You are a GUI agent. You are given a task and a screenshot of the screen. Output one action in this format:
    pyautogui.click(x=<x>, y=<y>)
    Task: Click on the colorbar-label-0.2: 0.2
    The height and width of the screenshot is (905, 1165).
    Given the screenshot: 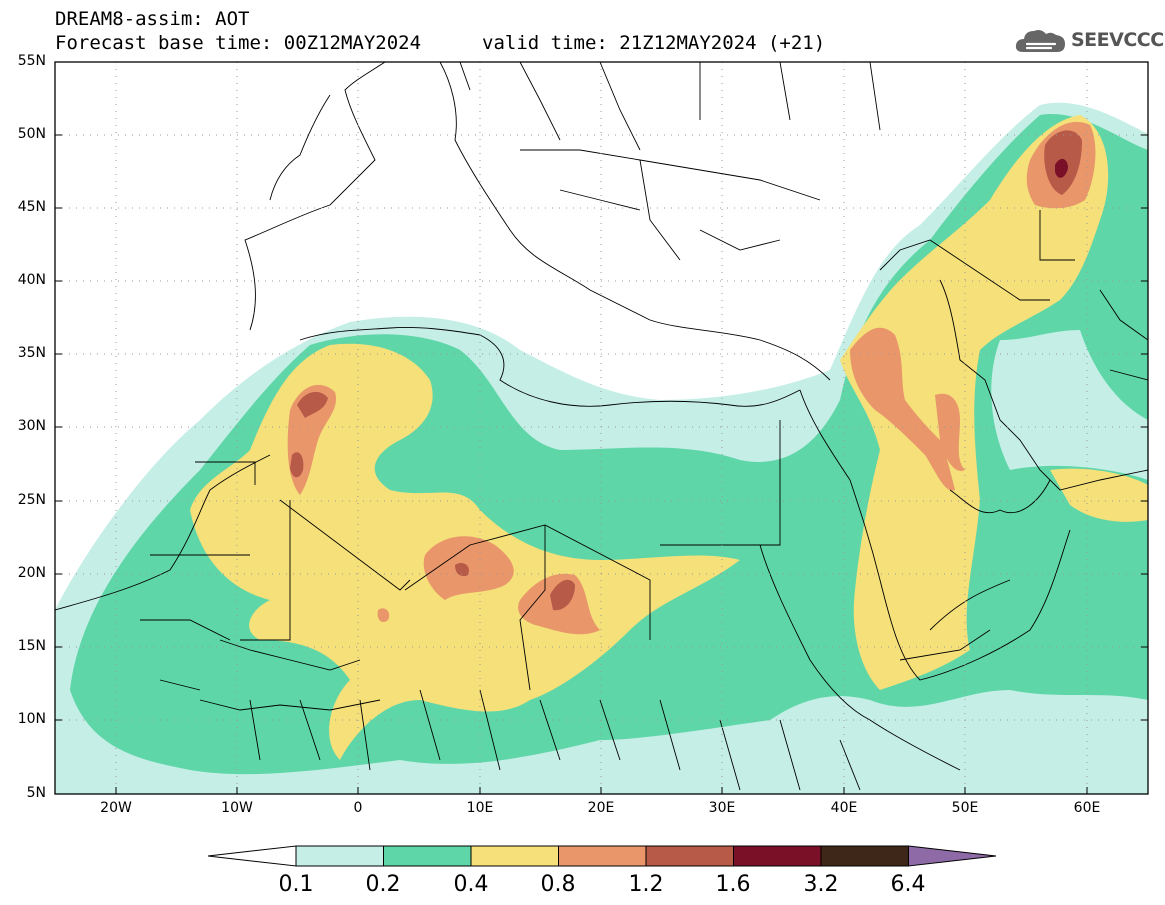 What is the action you would take?
    pyautogui.click(x=383, y=884)
    